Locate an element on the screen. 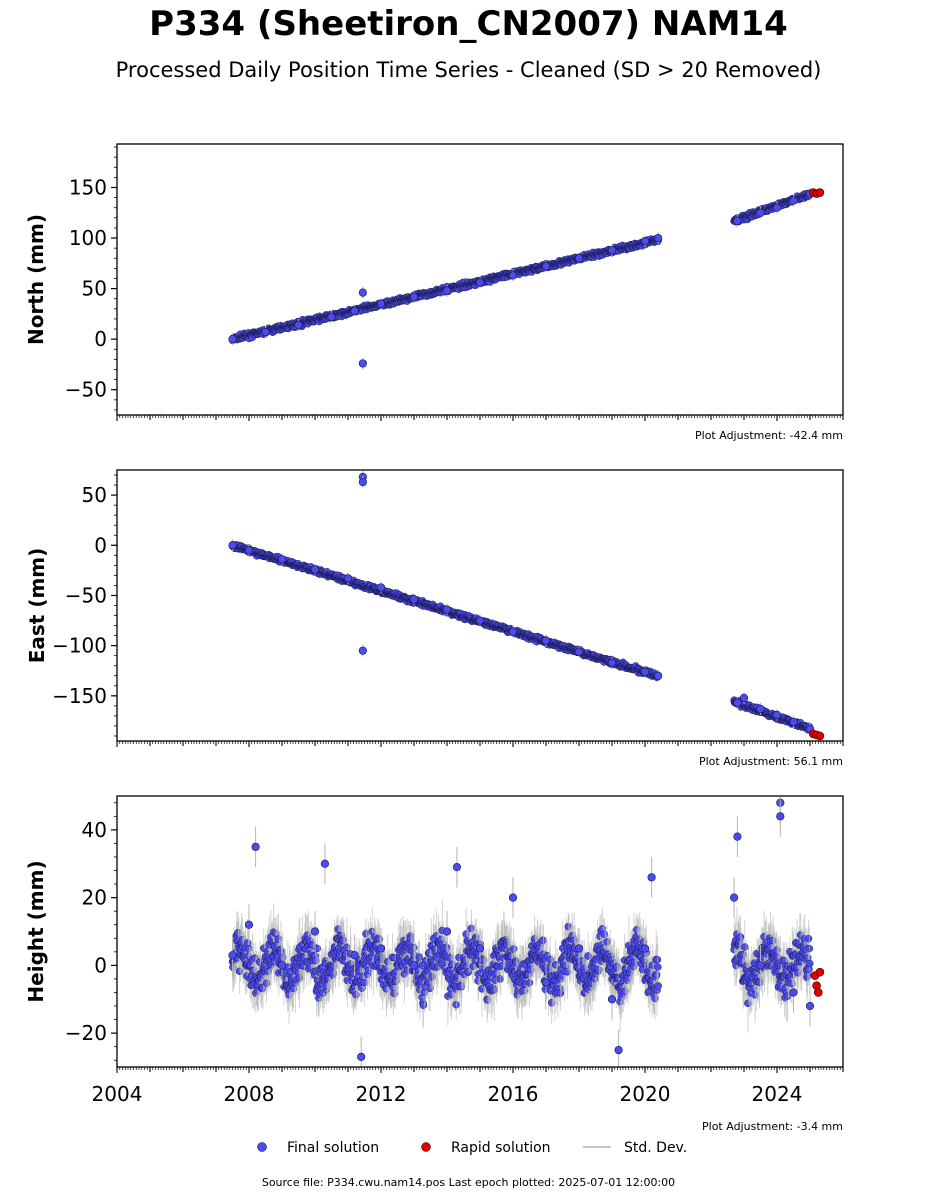 The width and height of the screenshot is (937, 1200). y-tick-label: 100 is located at coordinates (88, 238).